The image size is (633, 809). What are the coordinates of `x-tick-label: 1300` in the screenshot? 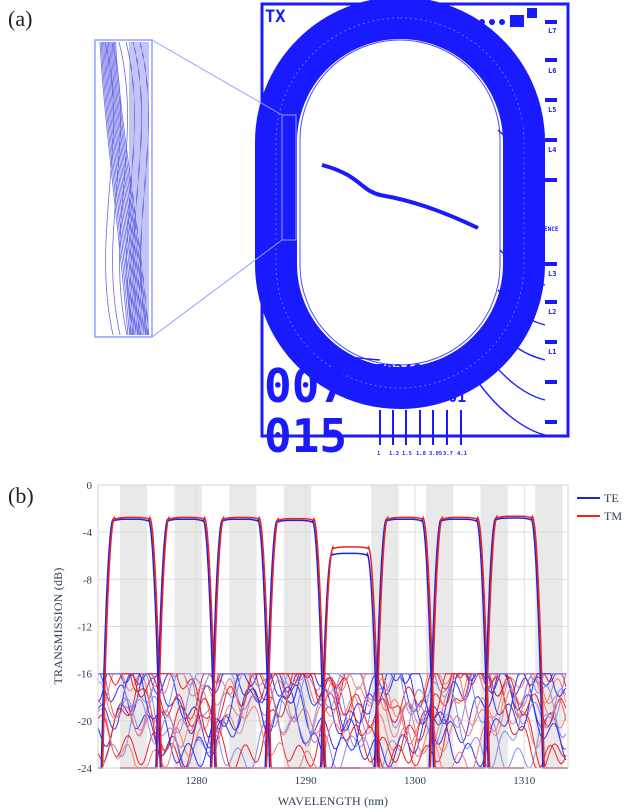 It's located at (415, 781).